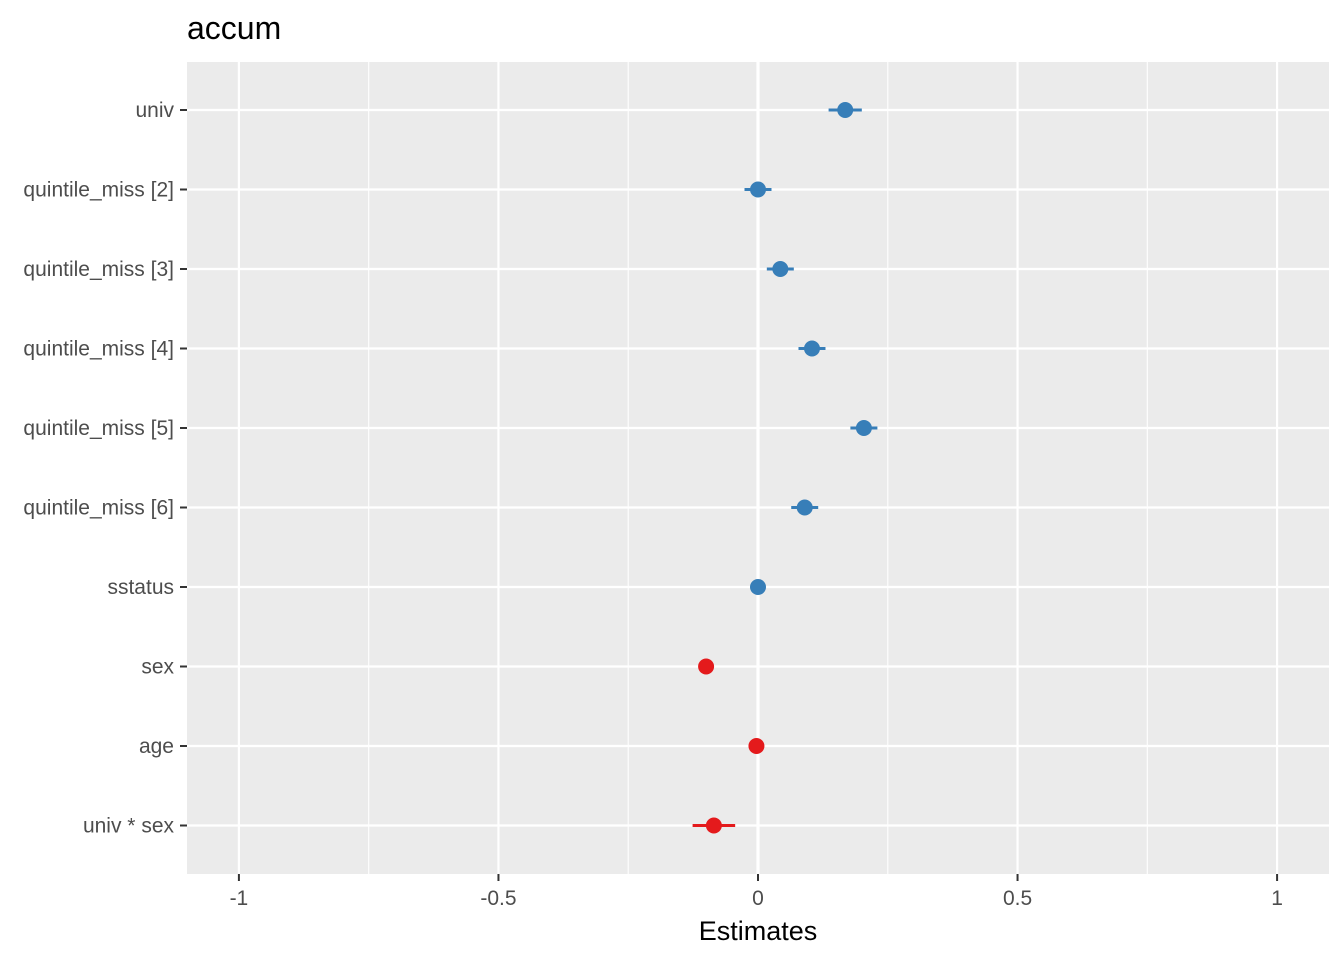  What do you see at coordinates (498, 898) in the screenshot?
I see `x-tick-label: -0.5` at bounding box center [498, 898].